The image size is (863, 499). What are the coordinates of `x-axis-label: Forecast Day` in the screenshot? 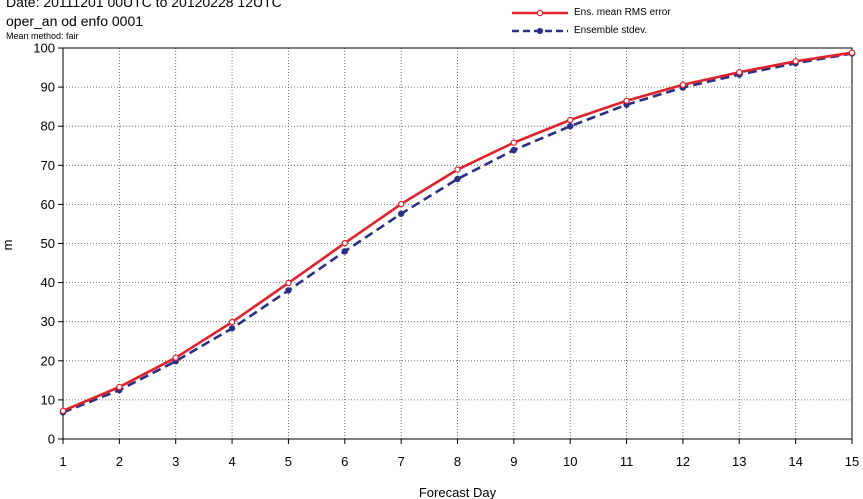 It's located at (458, 492).